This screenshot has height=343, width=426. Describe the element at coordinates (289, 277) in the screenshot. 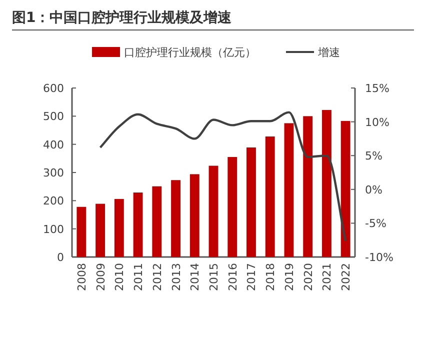

I see `x-tick-label: 2019` at that location.